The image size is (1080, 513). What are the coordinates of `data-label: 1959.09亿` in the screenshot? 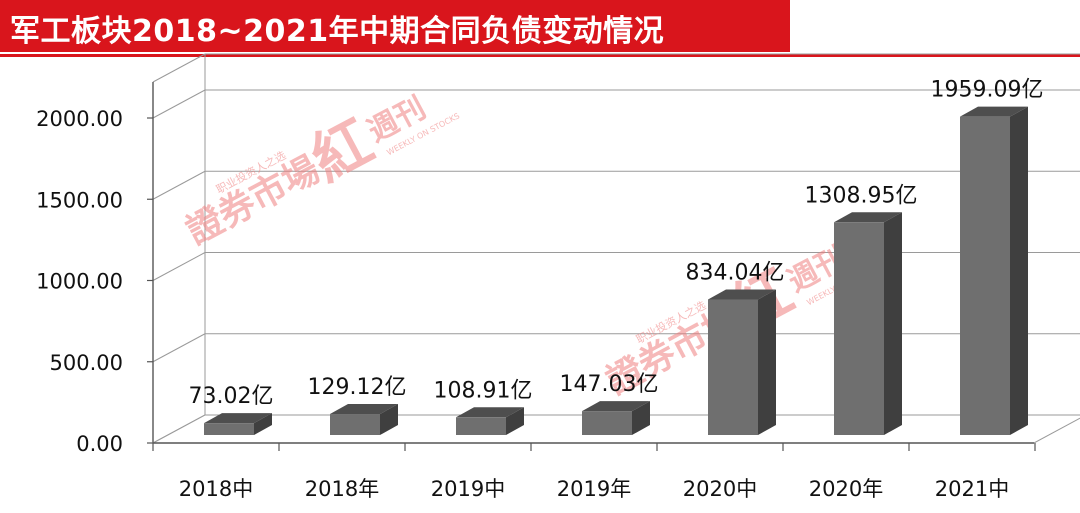 It's located at (987, 90).